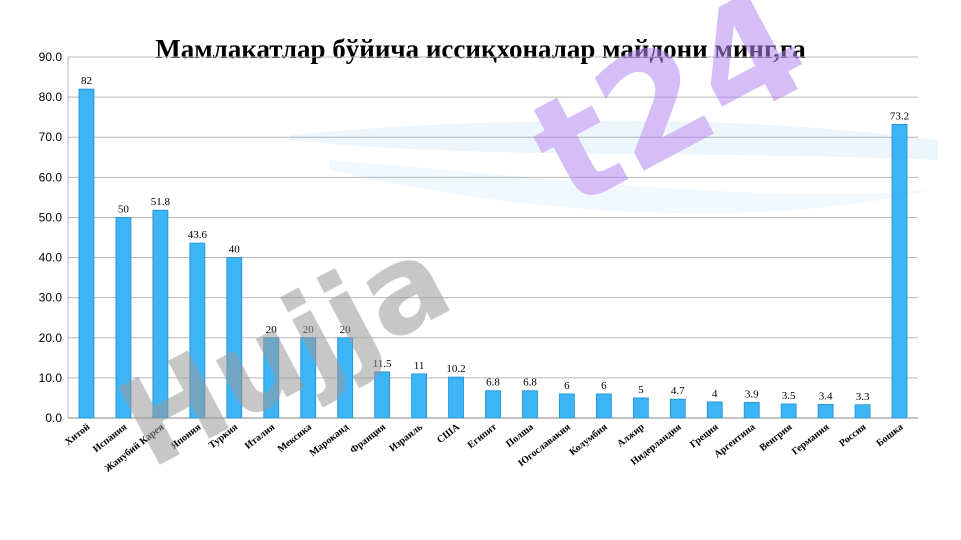 This screenshot has width=961, height=540. Describe the element at coordinates (51, 137) in the screenshot. I see `y-tick-label: 70.0` at that location.